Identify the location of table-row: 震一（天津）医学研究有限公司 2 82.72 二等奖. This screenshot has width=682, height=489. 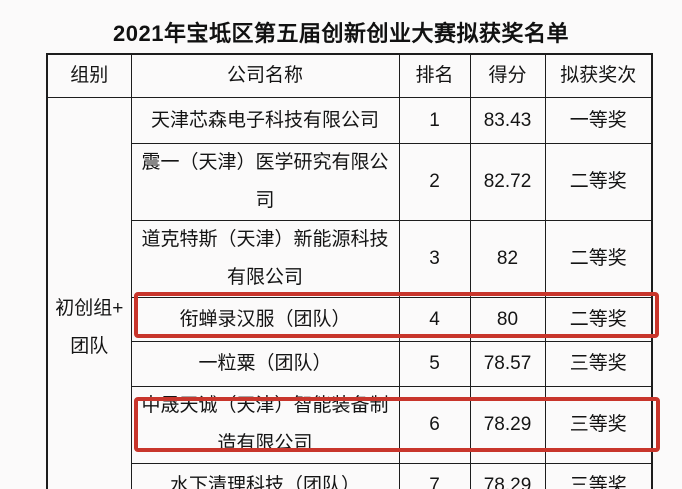
(350, 182).